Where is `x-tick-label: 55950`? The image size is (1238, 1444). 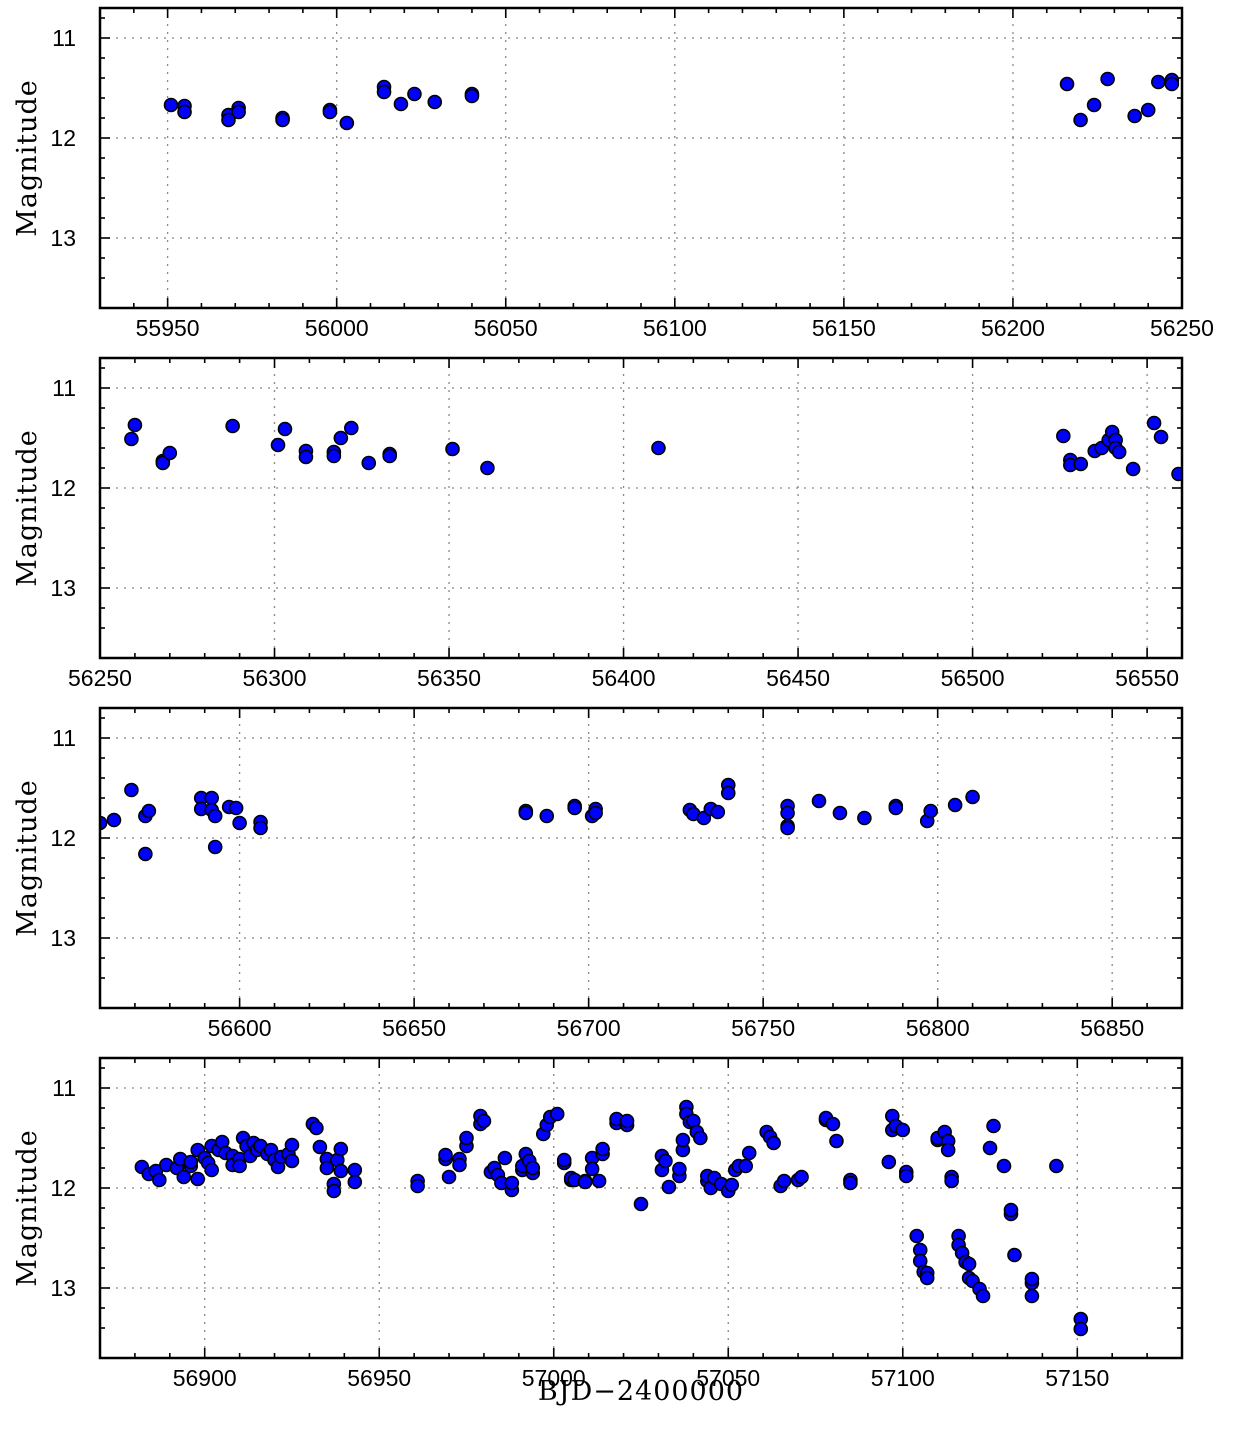 x-tick-label: 55950 is located at coordinates (168, 328).